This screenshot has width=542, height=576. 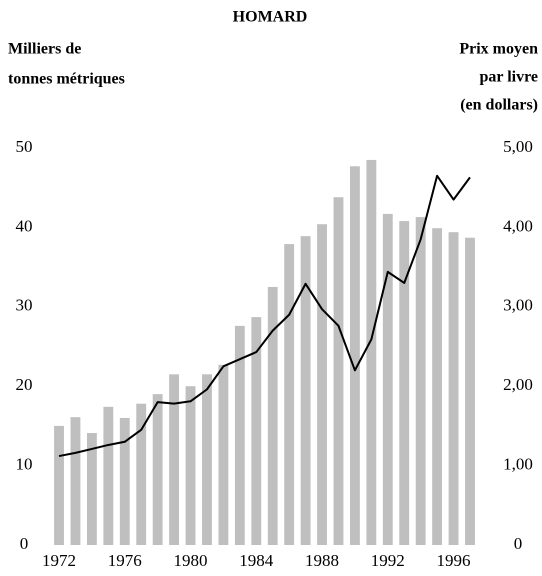 I want to click on y2-axis-label: Prix moyen, so click(x=498, y=49).